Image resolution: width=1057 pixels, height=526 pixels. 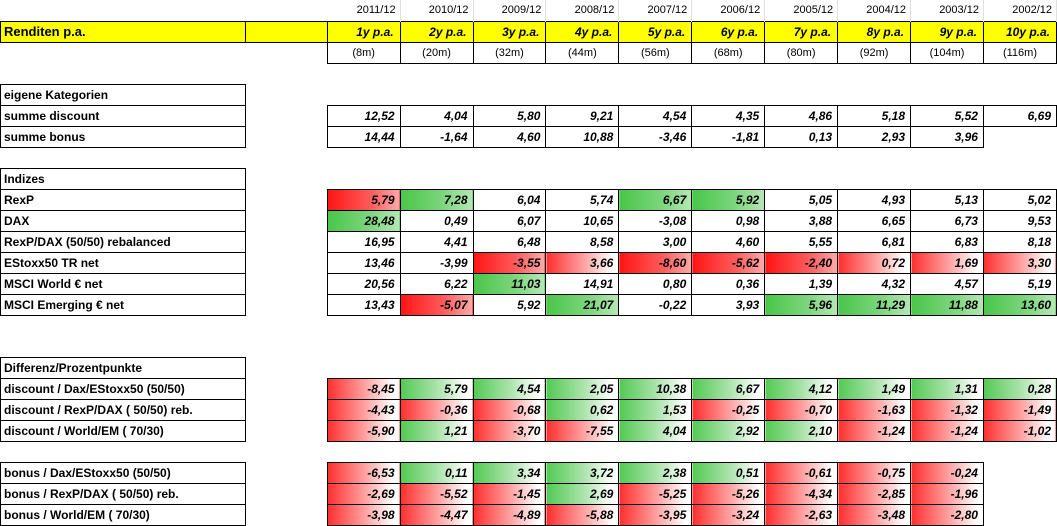 I want to click on value-cell: 0,98, so click(x=728, y=220).